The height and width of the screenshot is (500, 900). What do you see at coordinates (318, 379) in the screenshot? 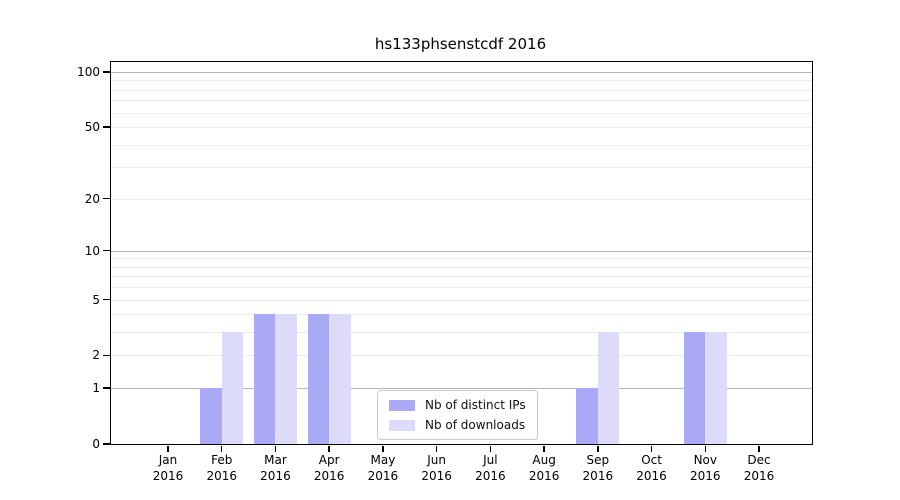
I see `bar-apr-s0` at bounding box center [318, 379].